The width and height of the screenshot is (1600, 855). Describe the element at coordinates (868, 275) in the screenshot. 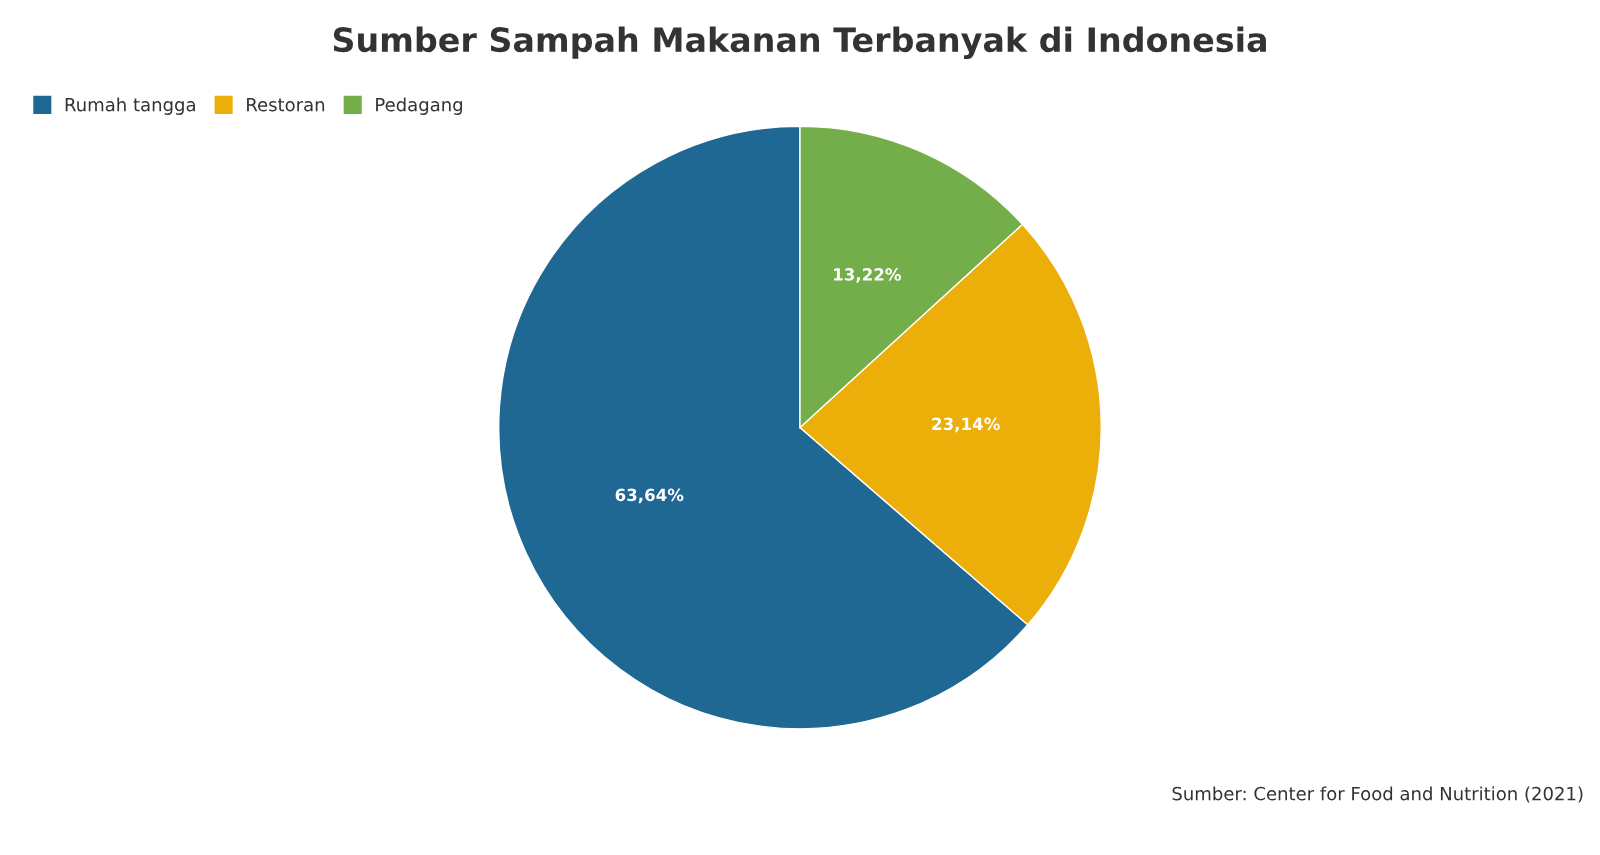

I see `data-label: 13,22%` at that location.